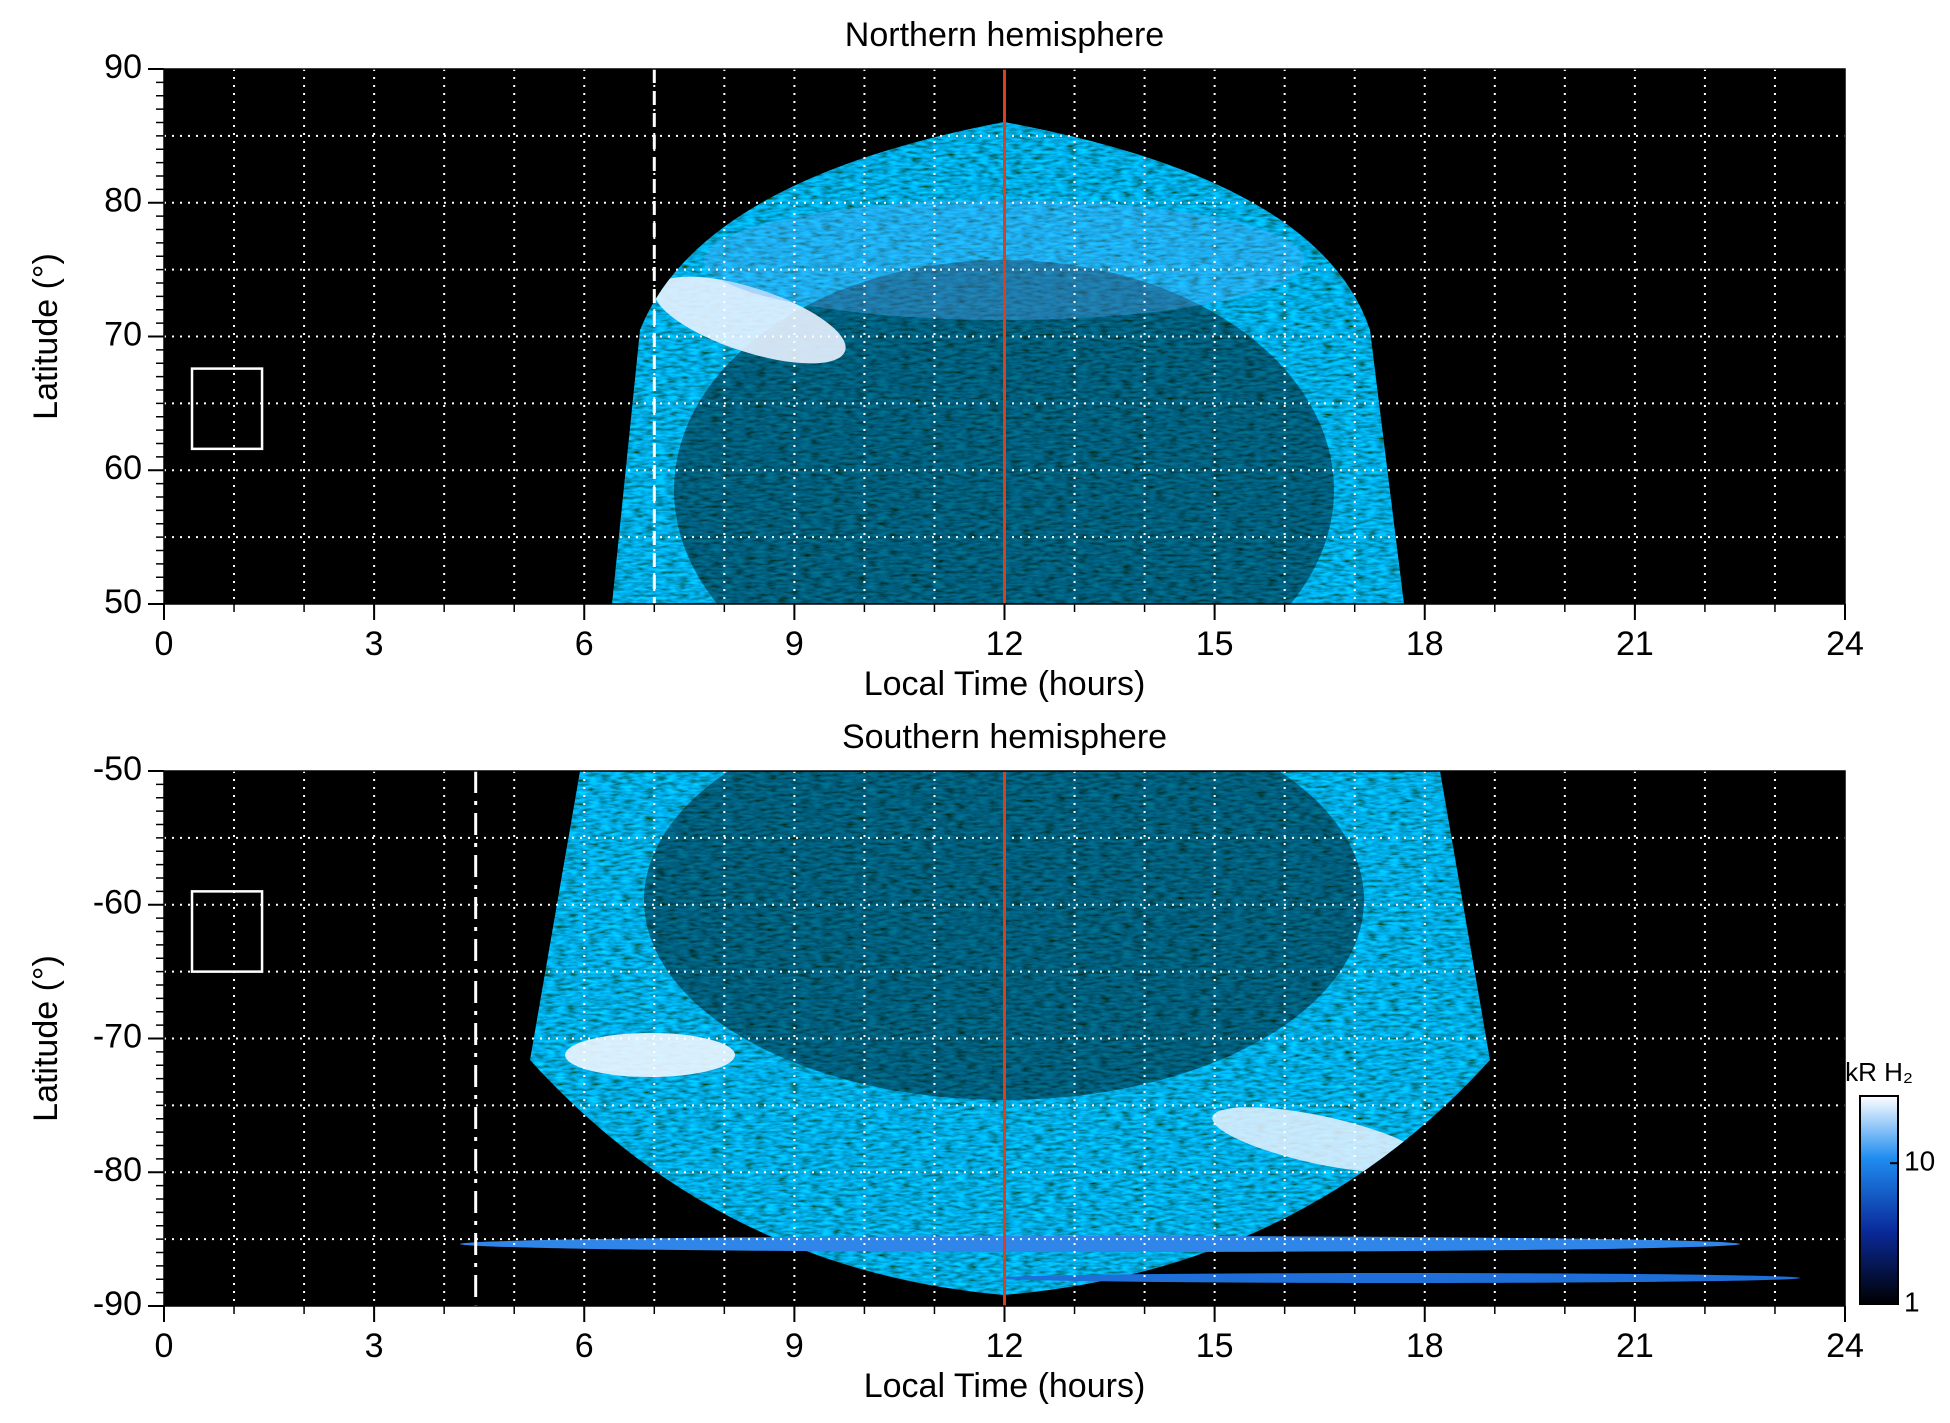 This screenshot has width=1950, height=1423. What do you see at coordinates (117, 769) in the screenshot?
I see `y-tick-label: -50` at bounding box center [117, 769].